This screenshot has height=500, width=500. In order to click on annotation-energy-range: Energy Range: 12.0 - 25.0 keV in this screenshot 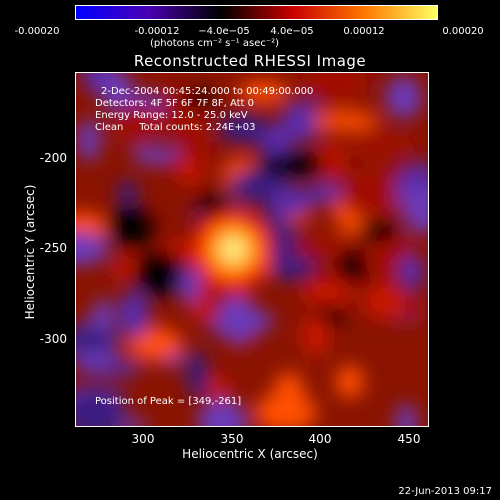, I will do `click(171, 115)`.